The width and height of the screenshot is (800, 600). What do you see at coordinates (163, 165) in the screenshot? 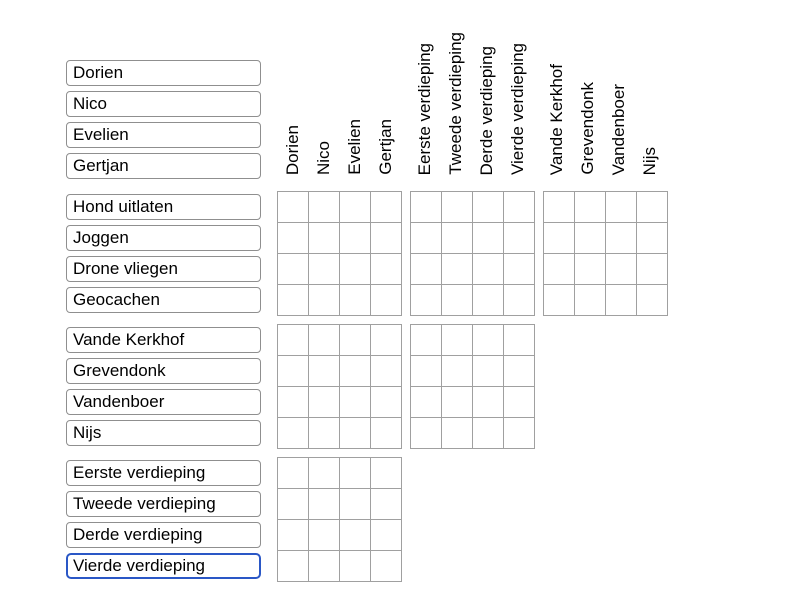
I see `item-box-gertjan: Gertjan` at bounding box center [163, 165].